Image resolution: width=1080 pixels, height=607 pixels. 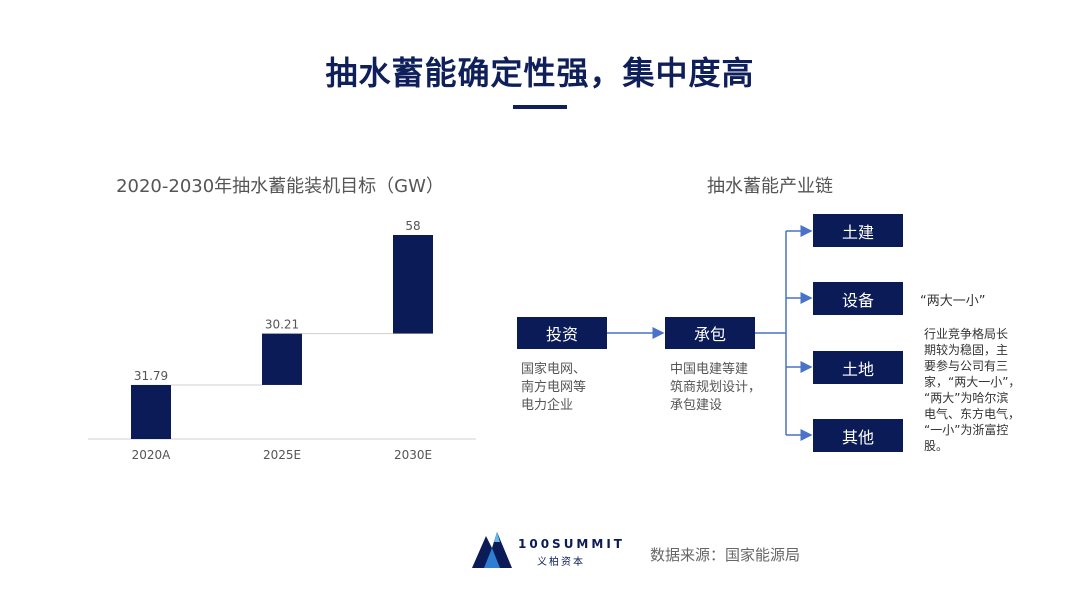 What do you see at coordinates (492, 550) in the screenshot?
I see `mountain-logo-icon` at bounding box center [492, 550].